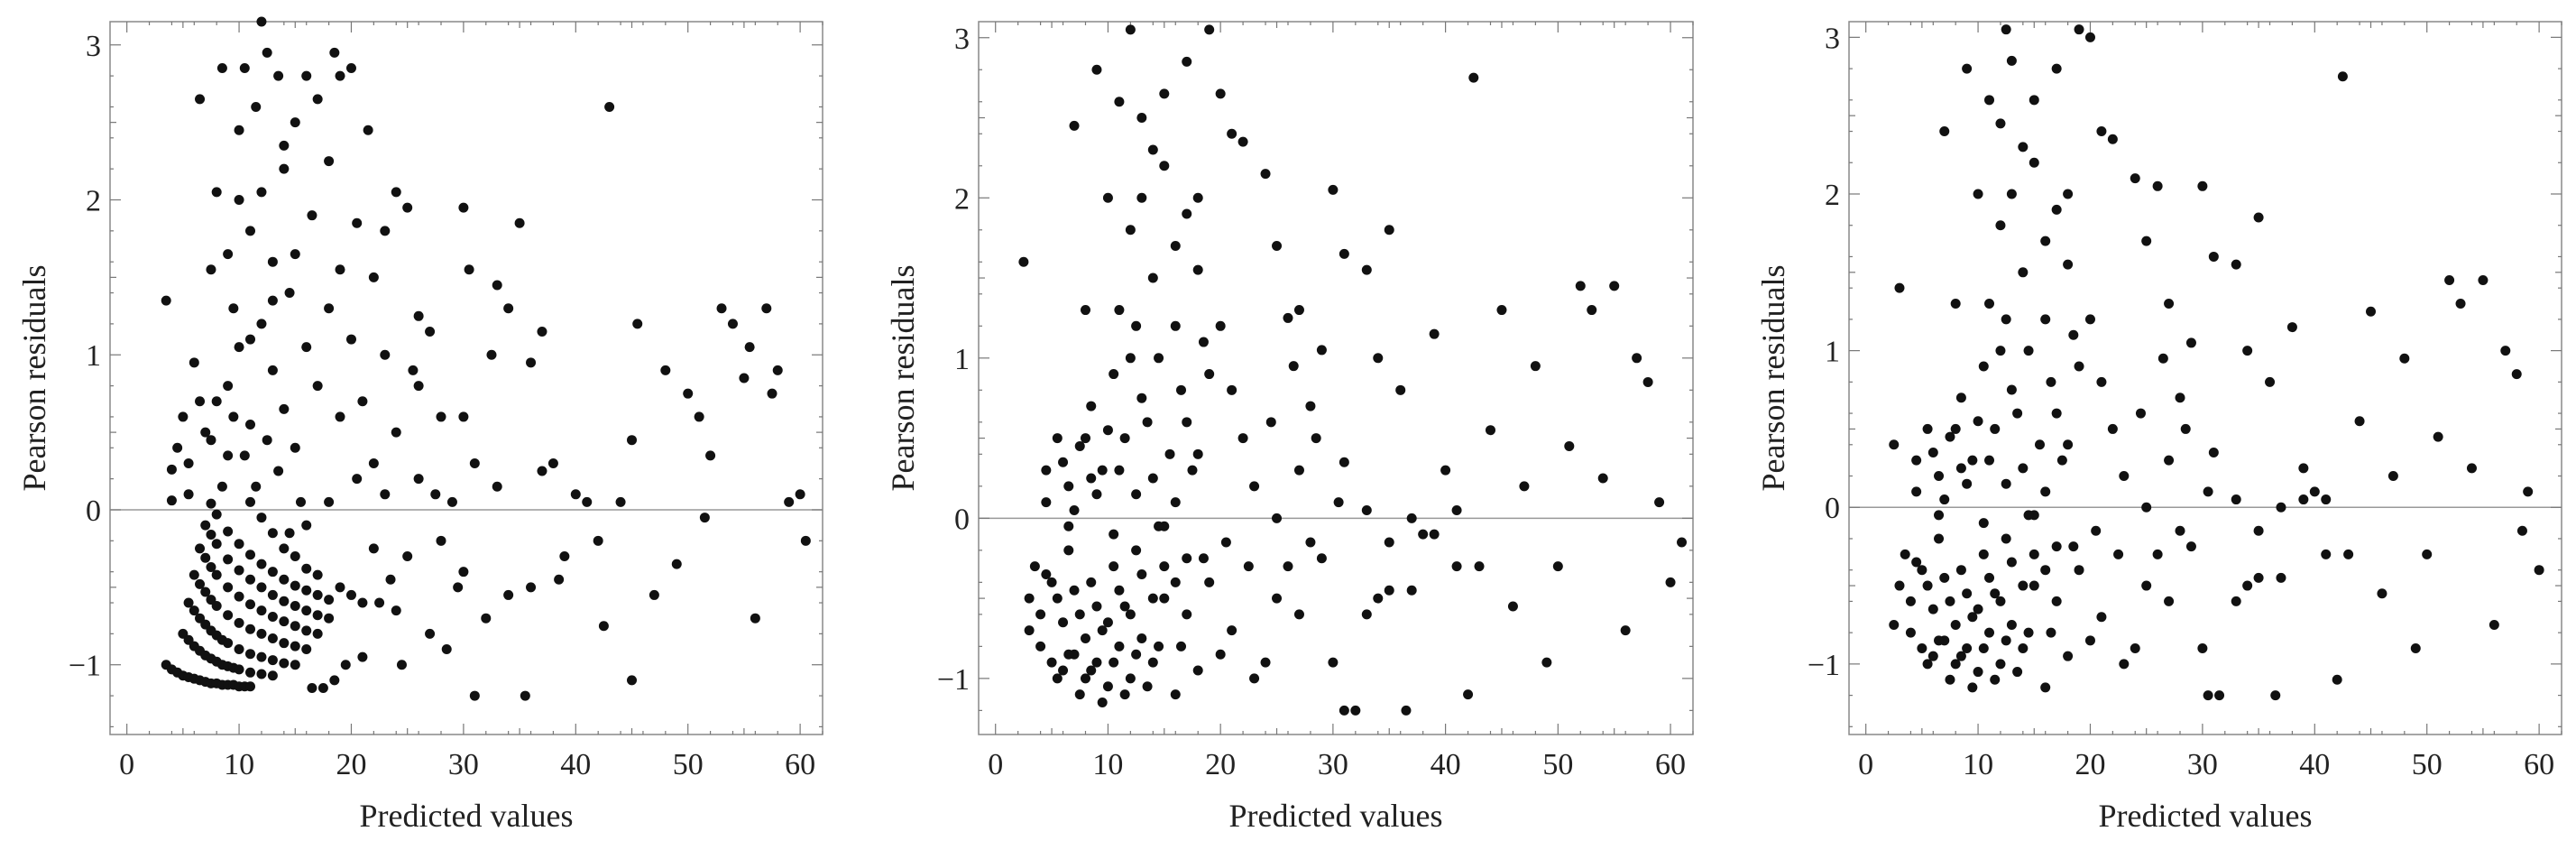  Describe the element at coordinates (1773, 378) in the screenshot. I see `y-axis-label: Pearson residuals` at that location.